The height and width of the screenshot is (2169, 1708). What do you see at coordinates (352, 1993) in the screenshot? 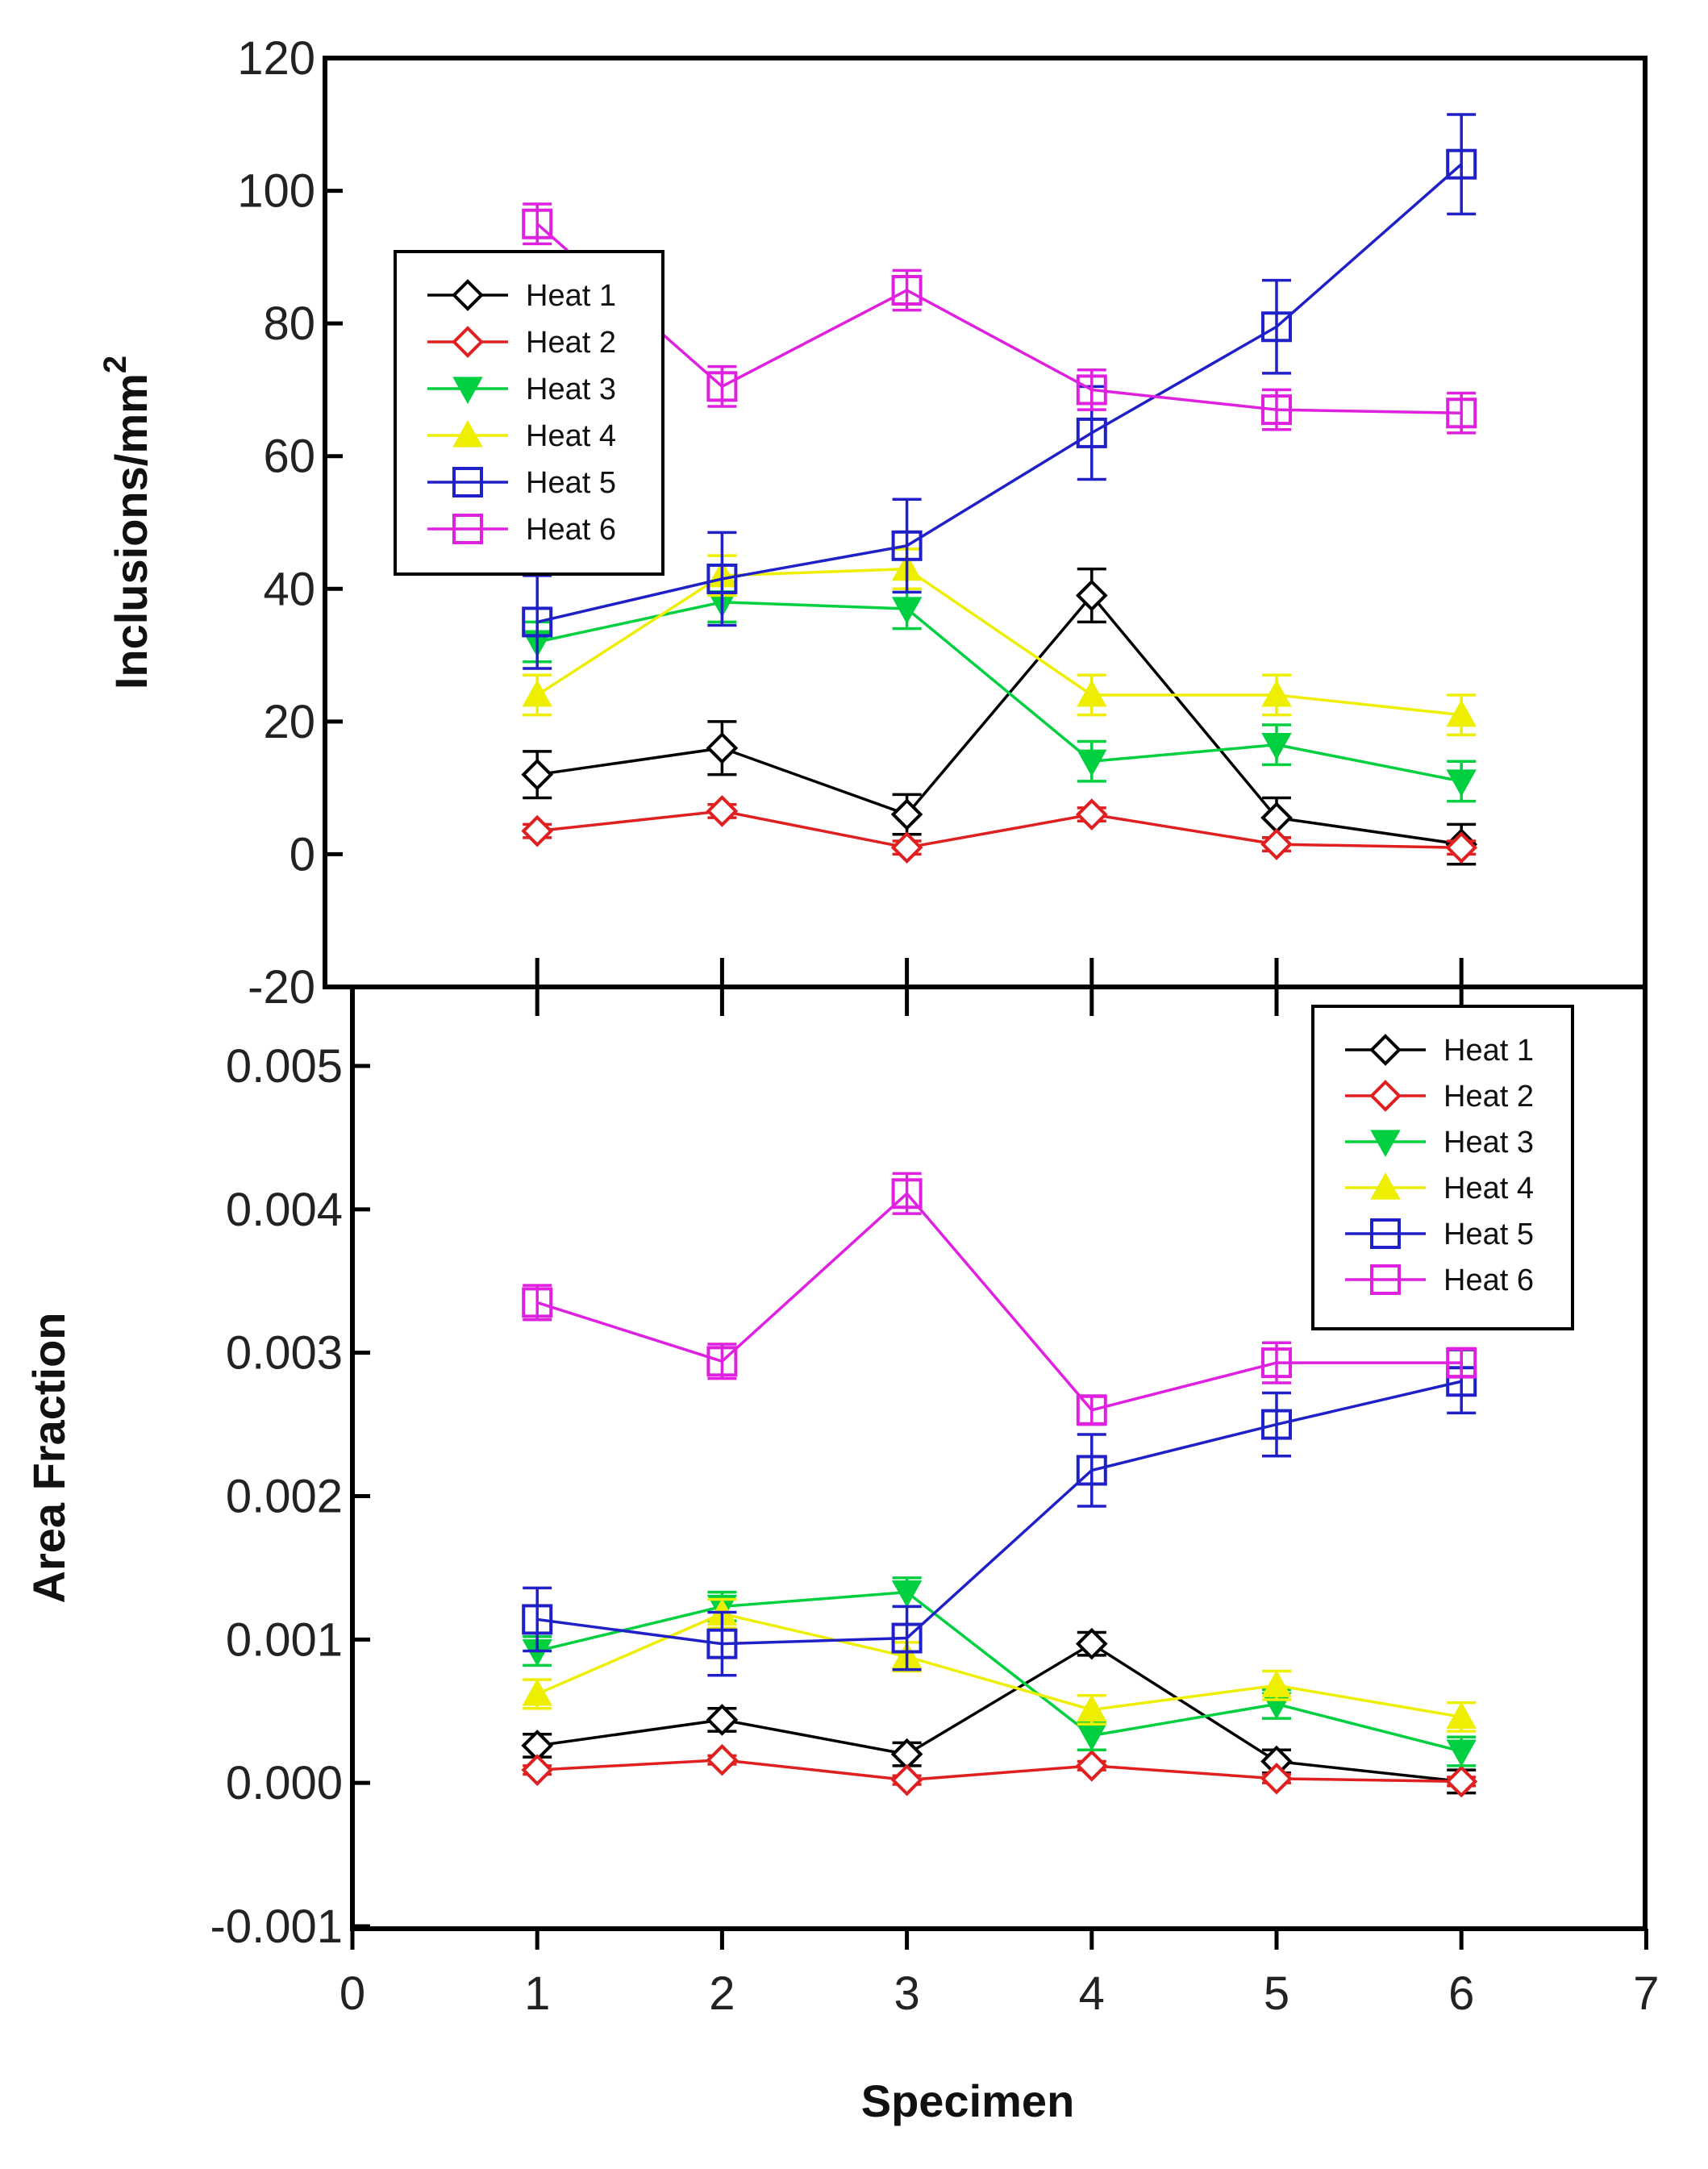
I see `x-tick-label: 0` at bounding box center [352, 1993].